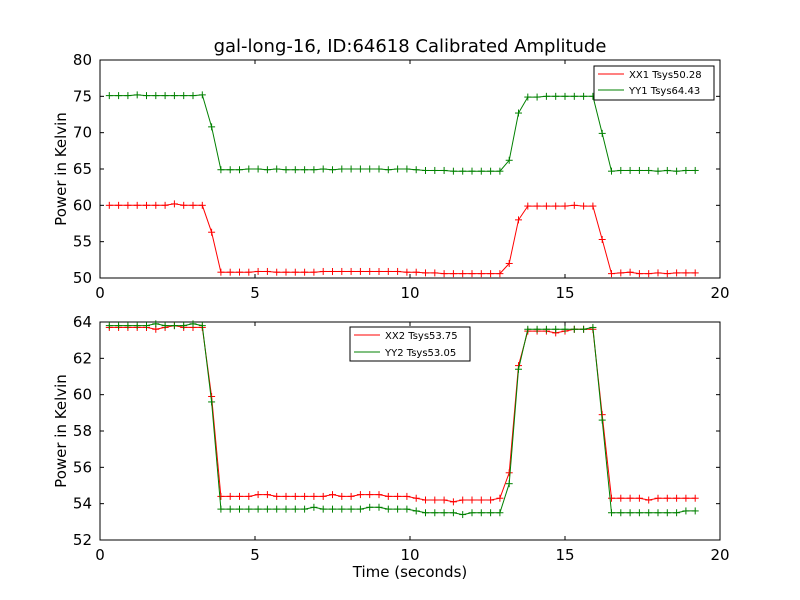 The image size is (800, 600). What do you see at coordinates (719, 555) in the screenshot?
I see `bottom-x-tick-label: 20` at bounding box center [719, 555].